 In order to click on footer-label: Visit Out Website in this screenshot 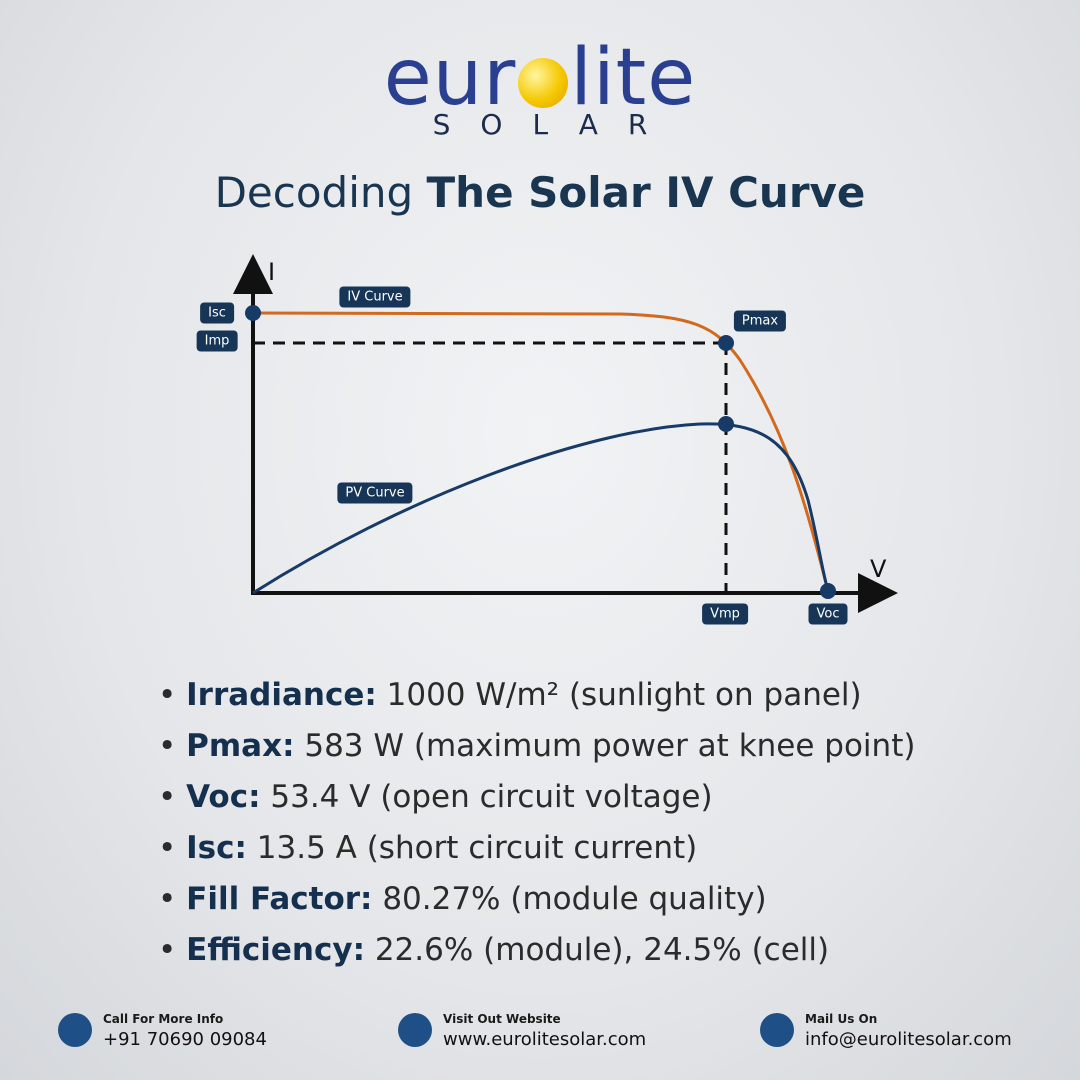, I will do `click(502, 1019)`.